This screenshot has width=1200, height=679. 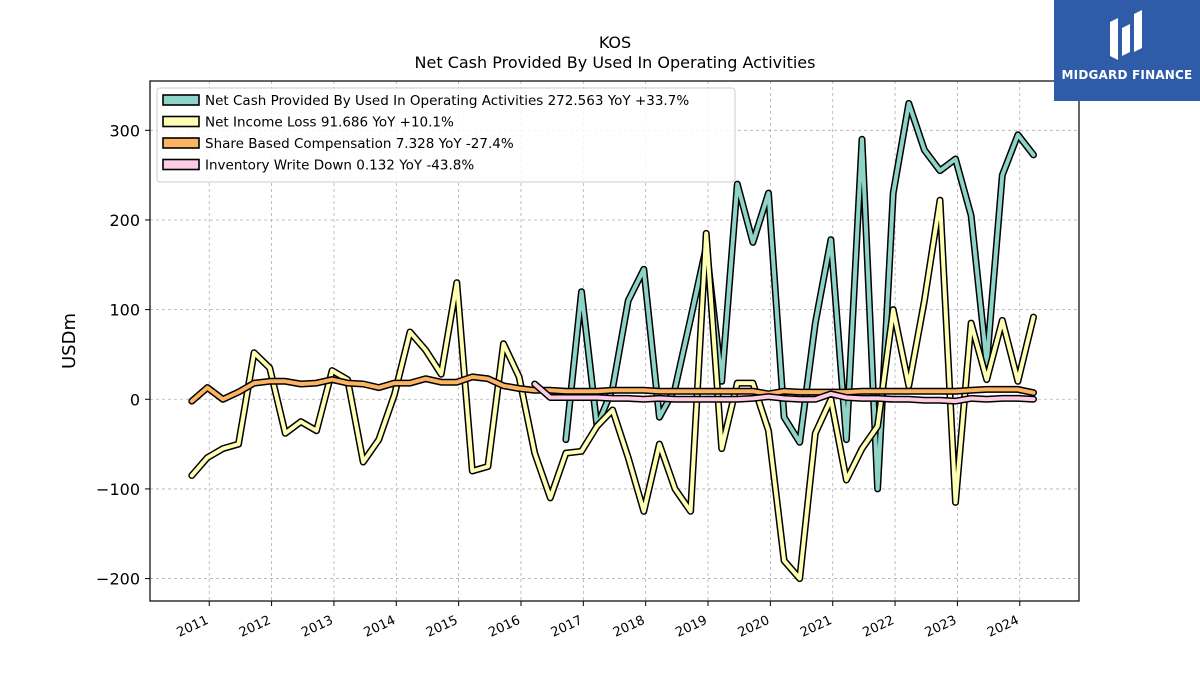 What do you see at coordinates (629, 627) in the screenshot?
I see `x-tick-label: 2018` at bounding box center [629, 627].